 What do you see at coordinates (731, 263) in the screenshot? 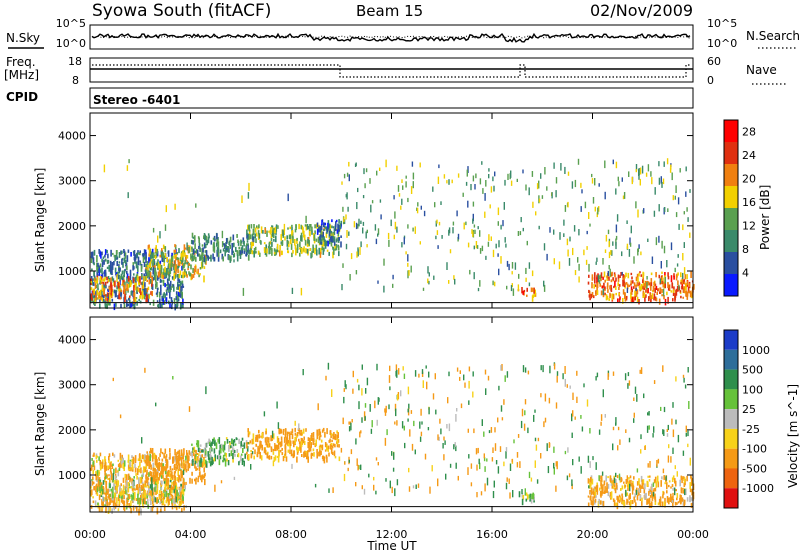
I see `power-colorbar-segment` at bounding box center [731, 263].